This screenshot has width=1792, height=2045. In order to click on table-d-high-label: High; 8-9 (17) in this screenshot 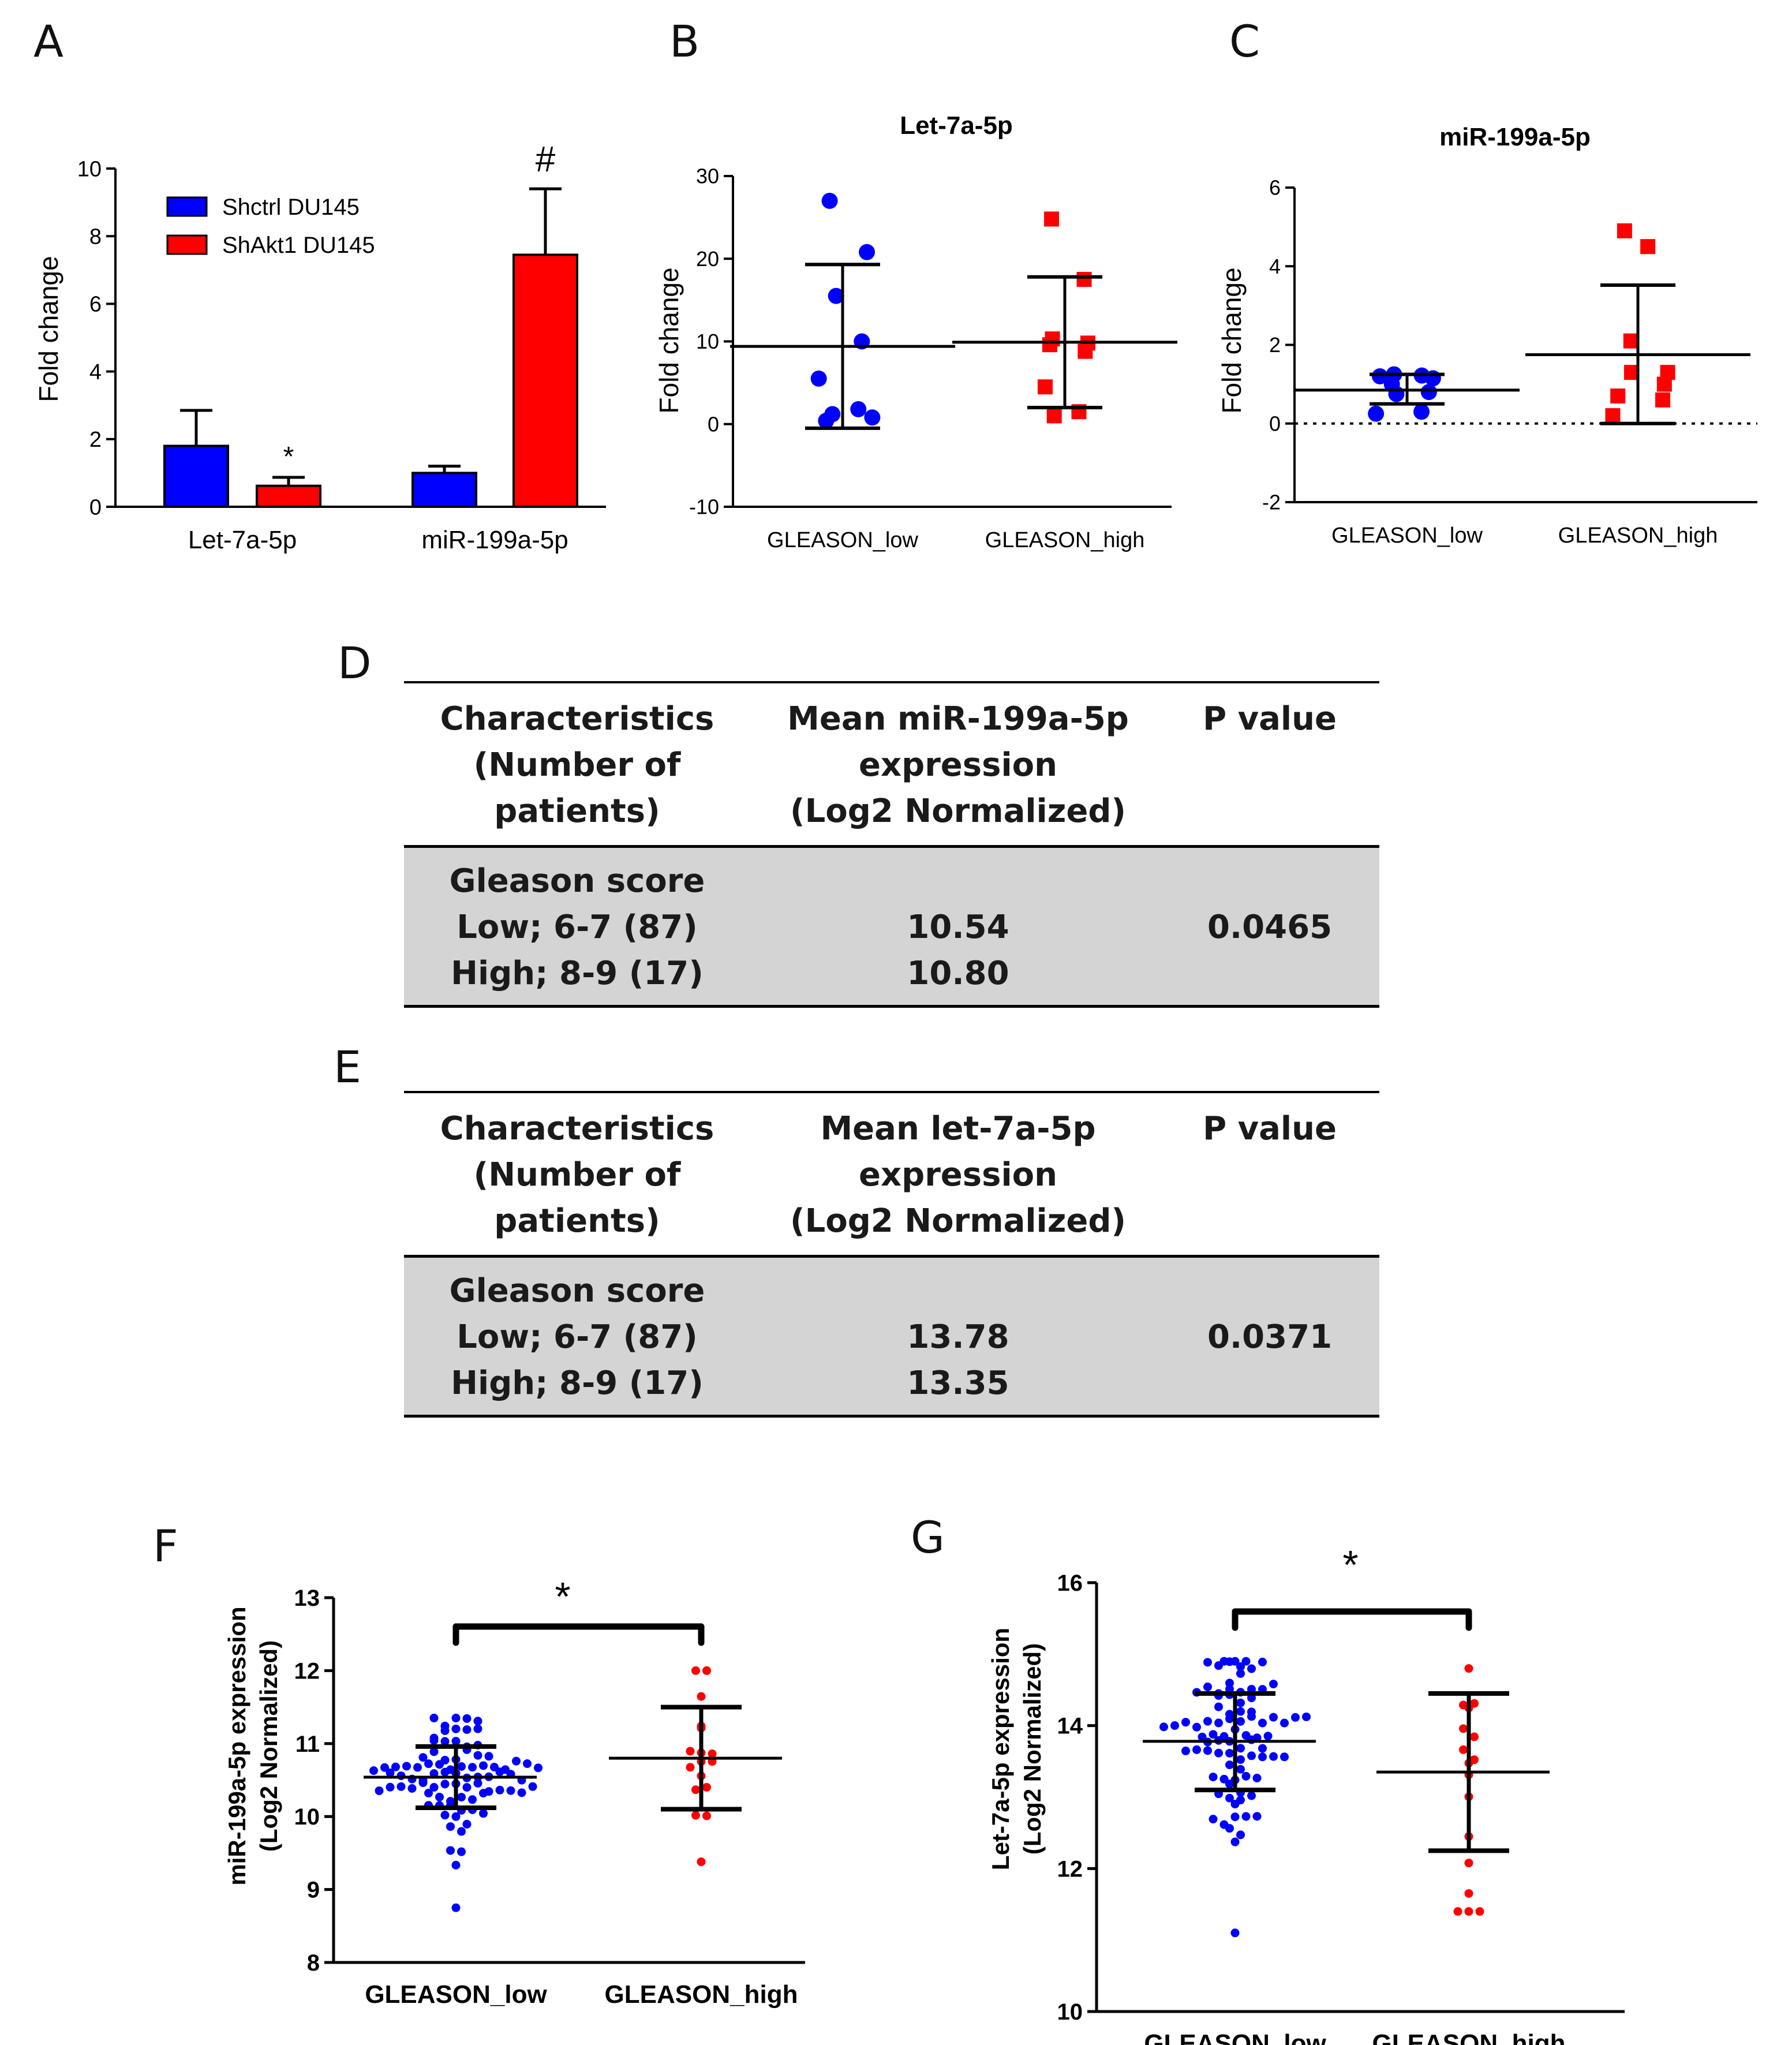, I will do `click(577, 973)`.